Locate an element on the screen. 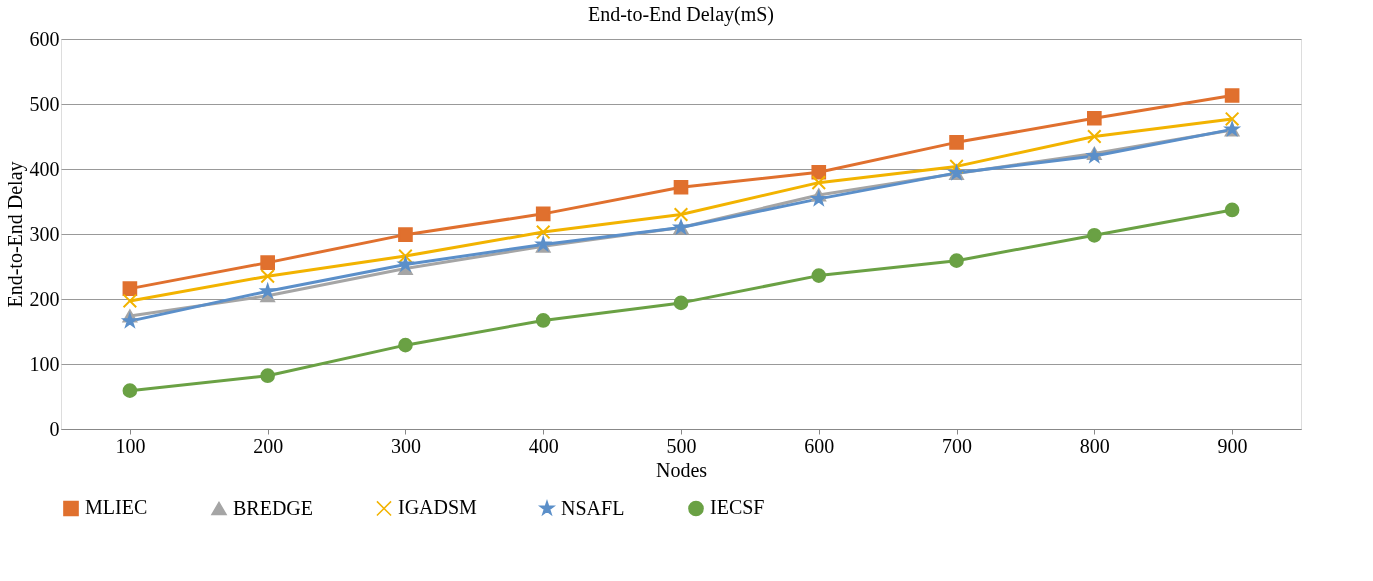  x-tick-label: 800 is located at coordinates (1094, 445).